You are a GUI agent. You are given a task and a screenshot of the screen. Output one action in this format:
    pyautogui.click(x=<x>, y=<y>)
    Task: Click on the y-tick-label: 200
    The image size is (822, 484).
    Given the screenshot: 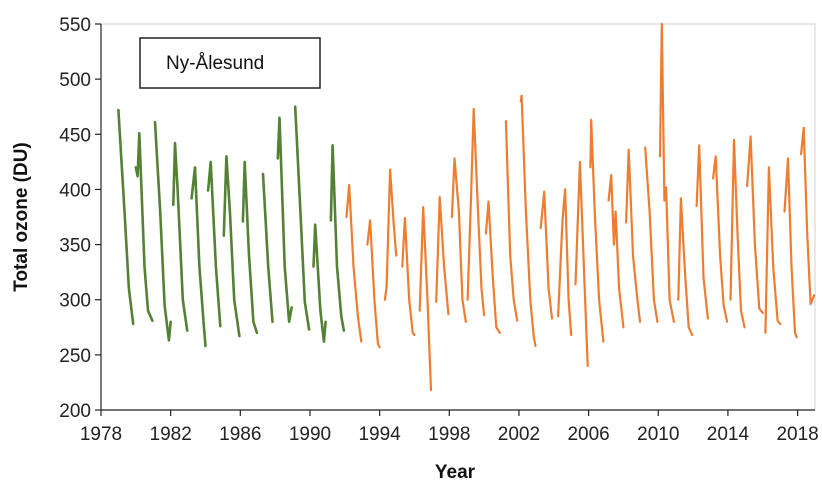 What is the action you would take?
    pyautogui.click(x=75, y=411)
    